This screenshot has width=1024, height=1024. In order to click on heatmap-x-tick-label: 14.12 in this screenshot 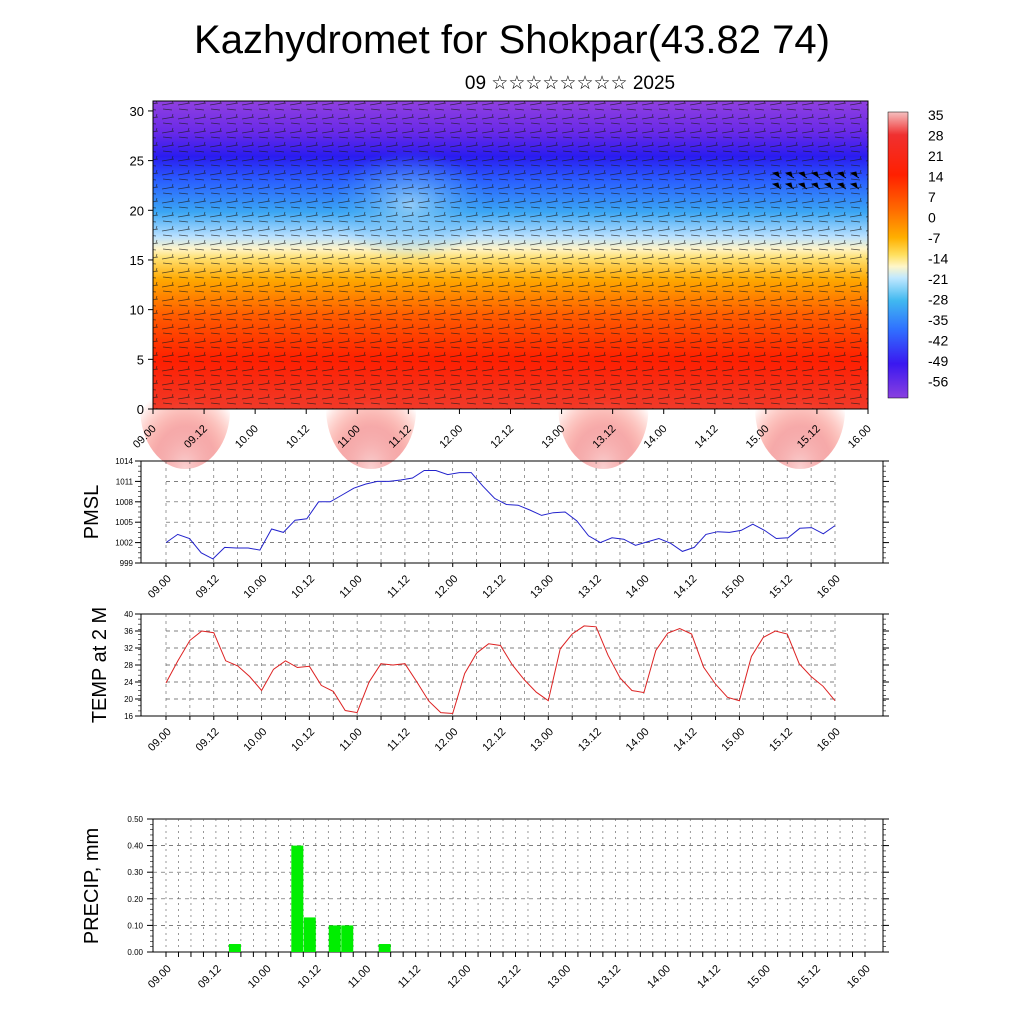, I will do `click(707, 437)`.